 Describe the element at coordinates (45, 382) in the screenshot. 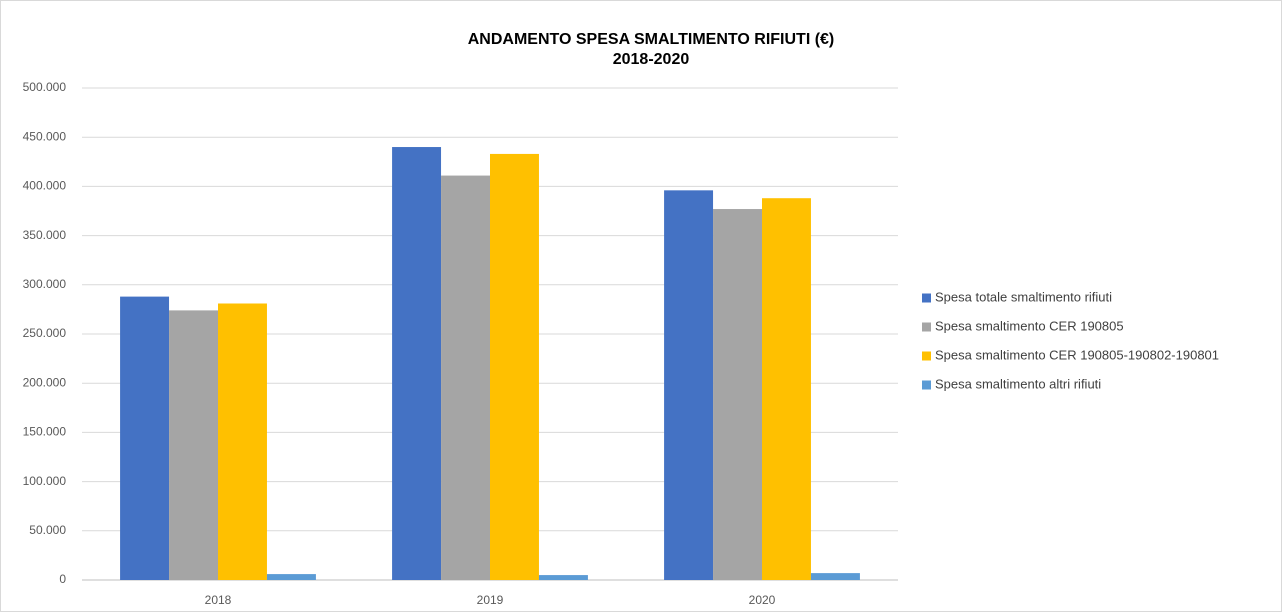

I see `y-tick-label: 200.000` at that location.